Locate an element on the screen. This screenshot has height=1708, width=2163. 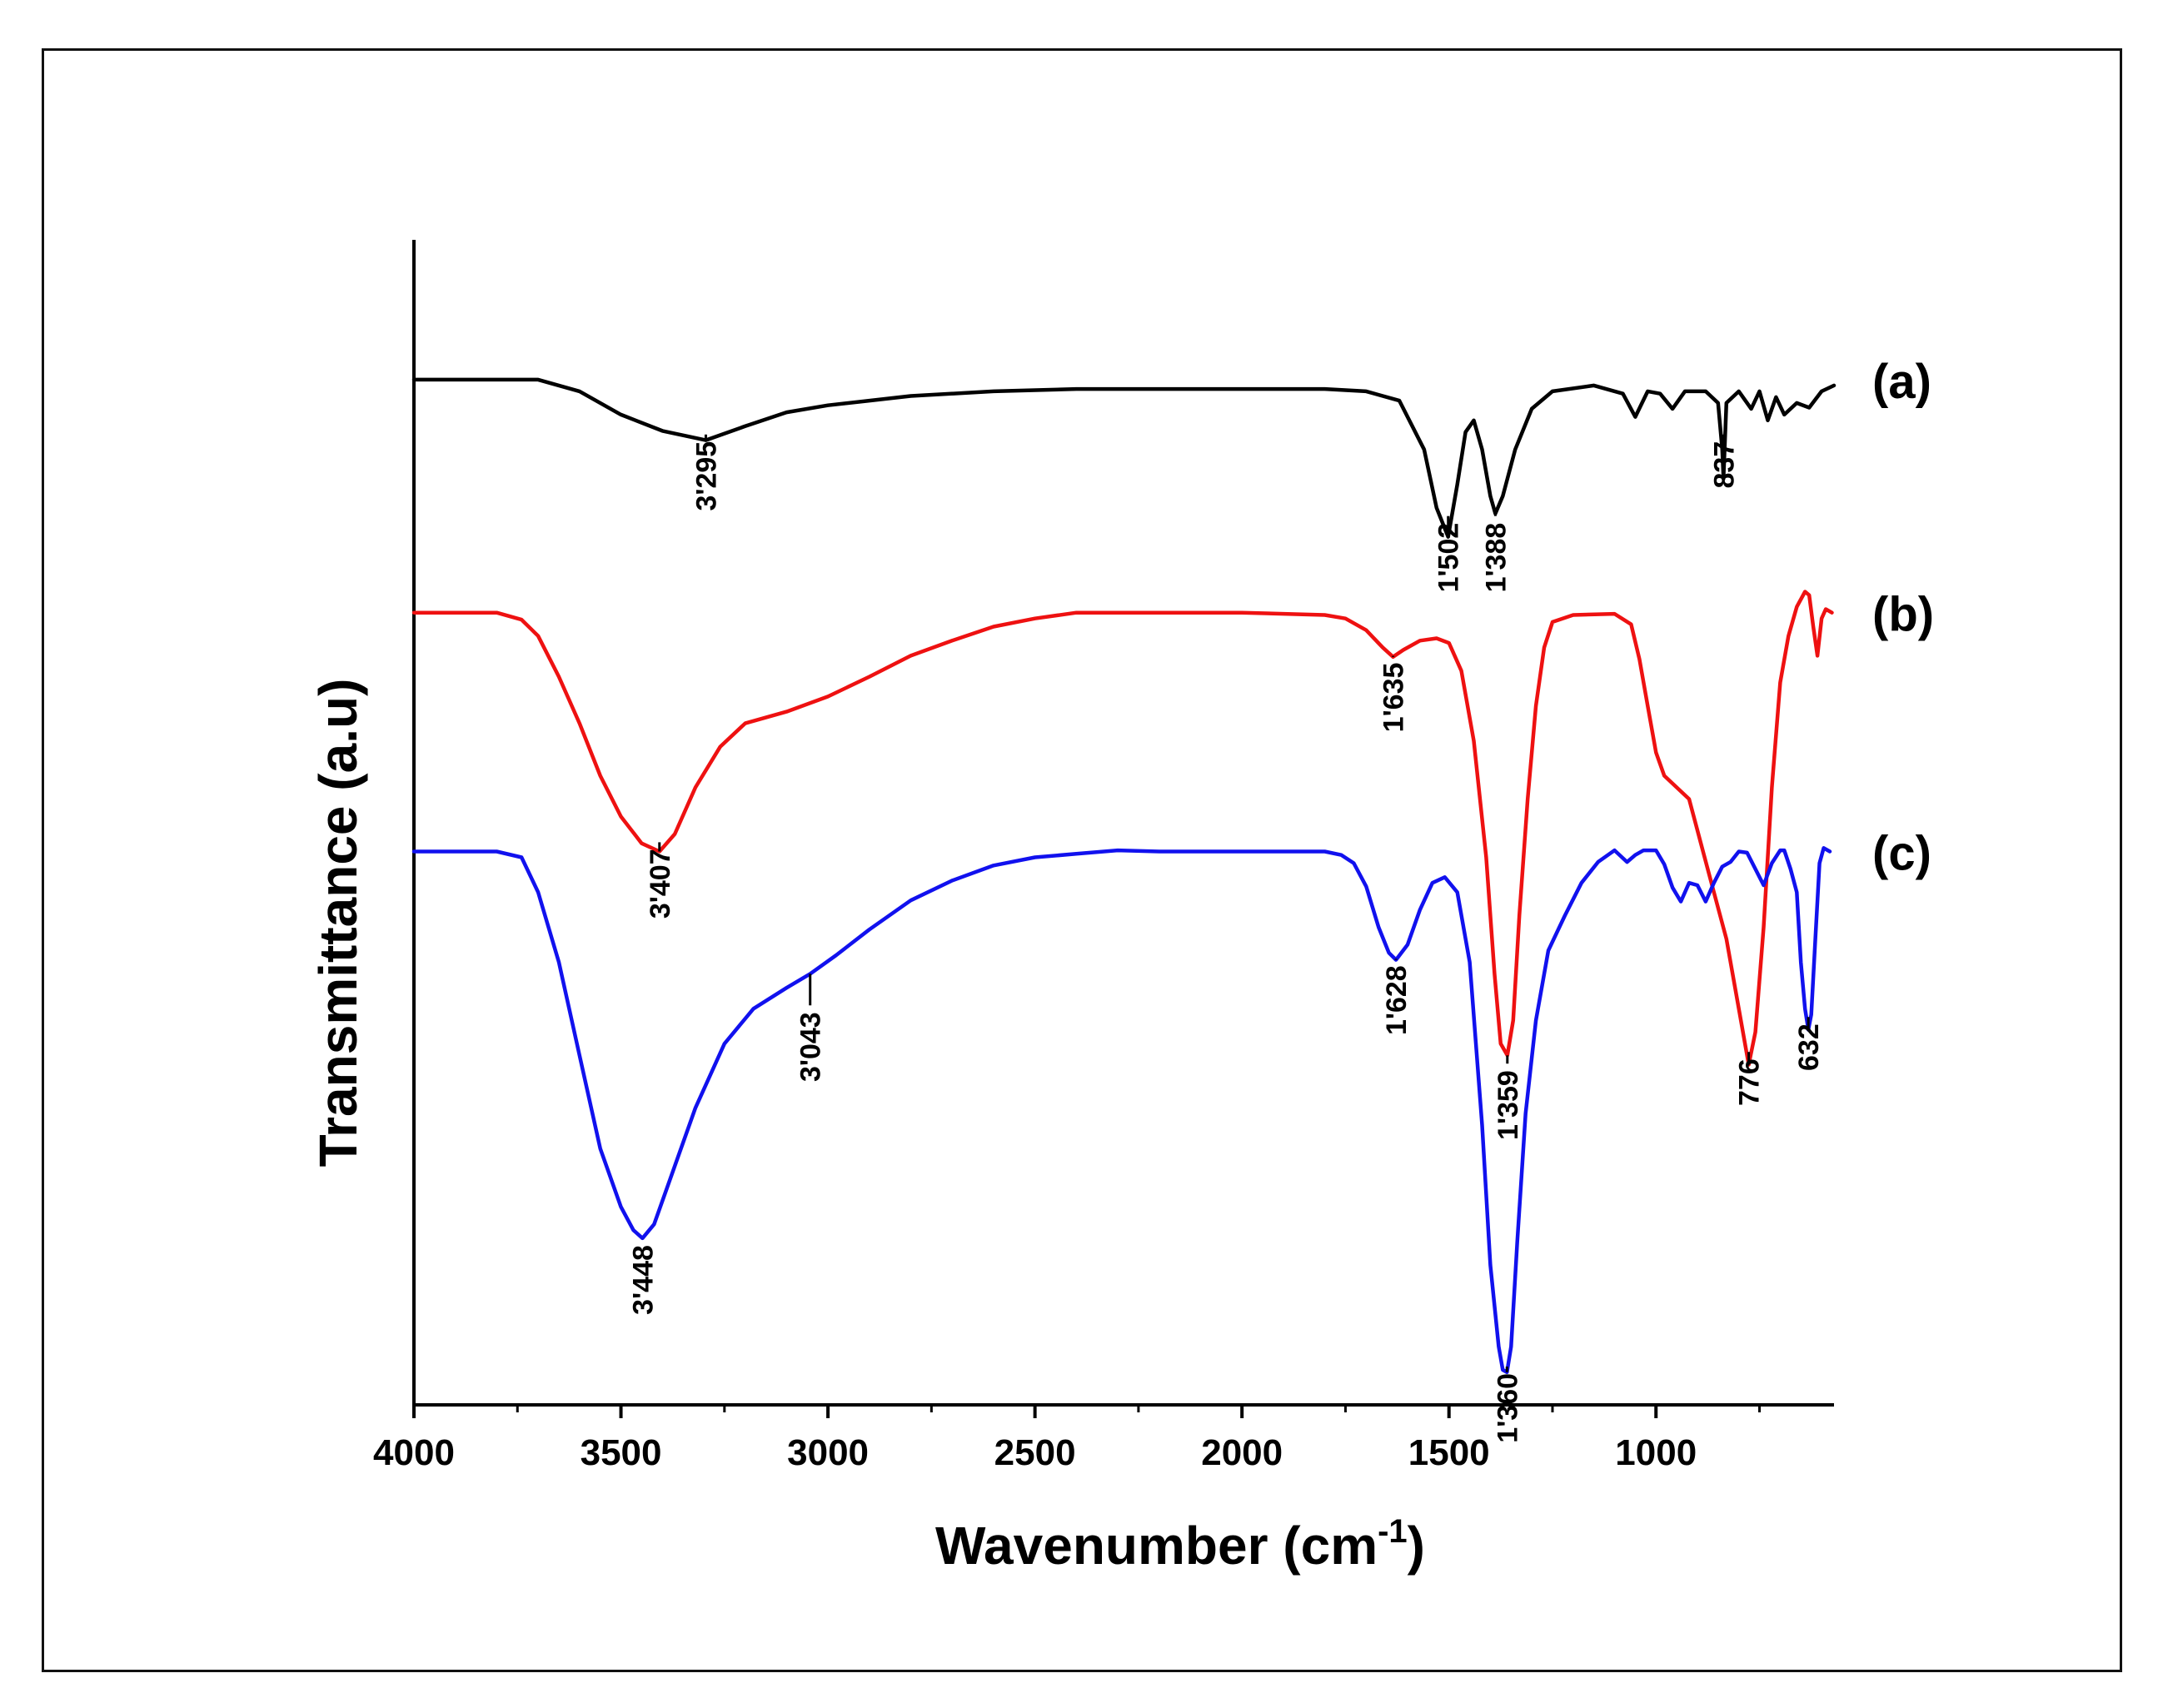
peak-label: 1'628 is located at coordinates (1397, 1000).